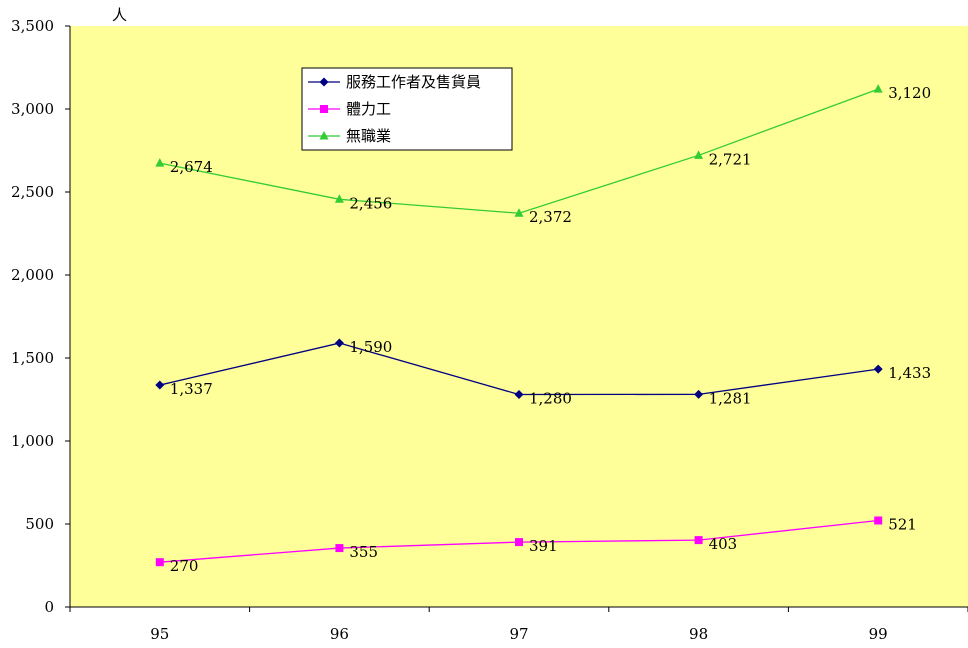 The height and width of the screenshot is (648, 968). Describe the element at coordinates (40, 316) in the screenshot. I see `y-axis-ticks: 0 500 1,000 1,500 2,000 2,500 3,000 3,500` at that location.